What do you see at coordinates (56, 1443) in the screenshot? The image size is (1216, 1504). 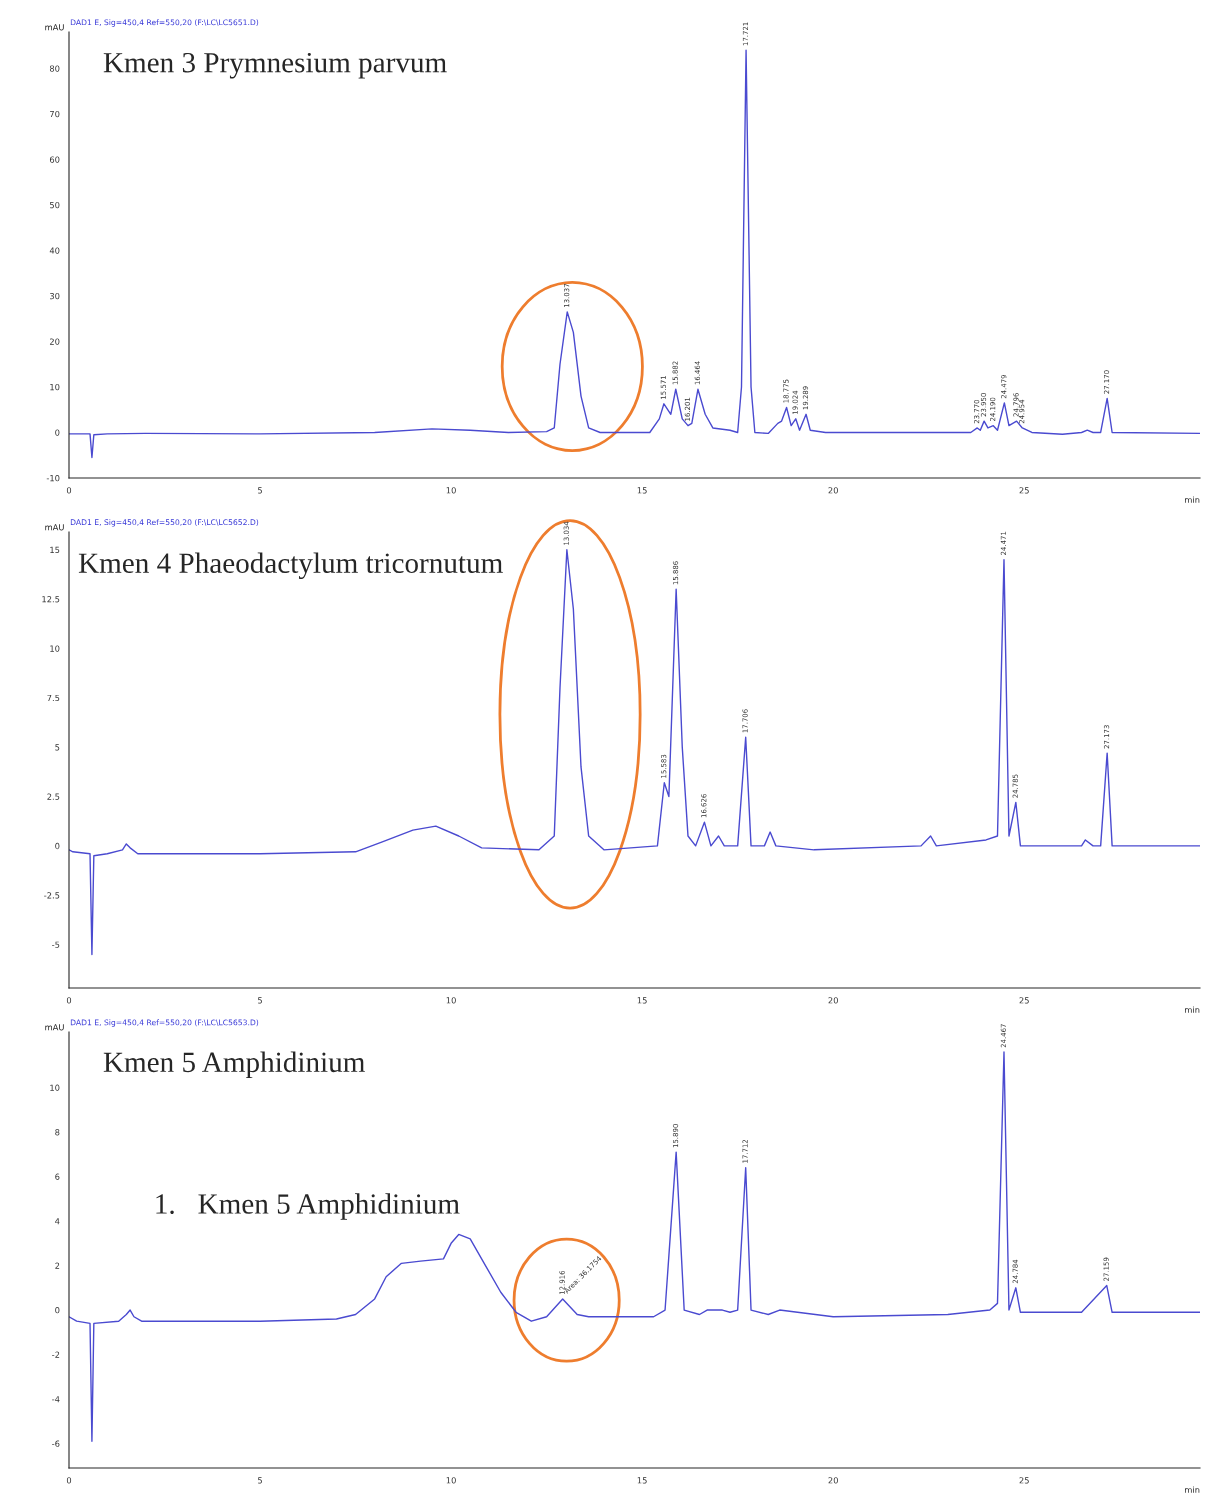 I see `y-tick-label: -6` at bounding box center [56, 1443].